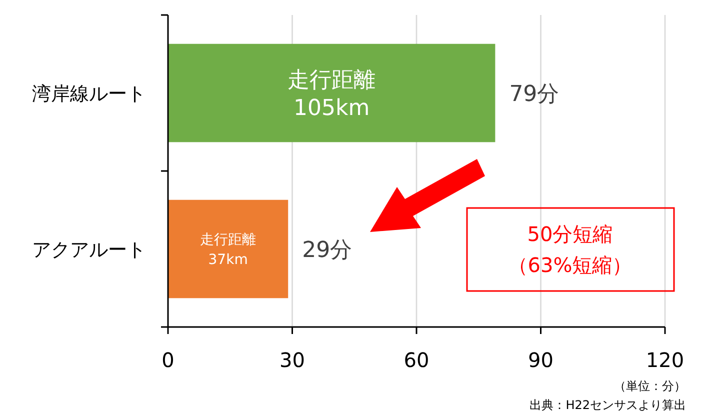  Describe the element at coordinates (570, 234) in the screenshot. I see `annotation: 50分短縮` at that location.